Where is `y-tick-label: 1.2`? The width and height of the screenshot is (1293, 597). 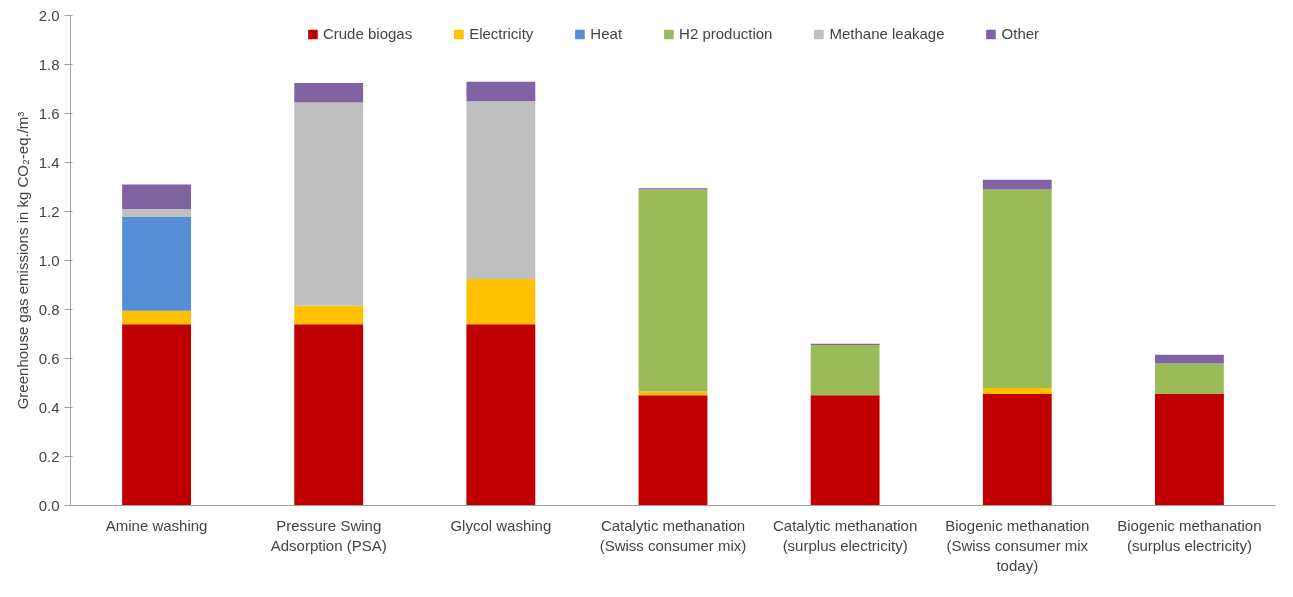
y-tick-label: 1.2 is located at coordinates (49, 211).